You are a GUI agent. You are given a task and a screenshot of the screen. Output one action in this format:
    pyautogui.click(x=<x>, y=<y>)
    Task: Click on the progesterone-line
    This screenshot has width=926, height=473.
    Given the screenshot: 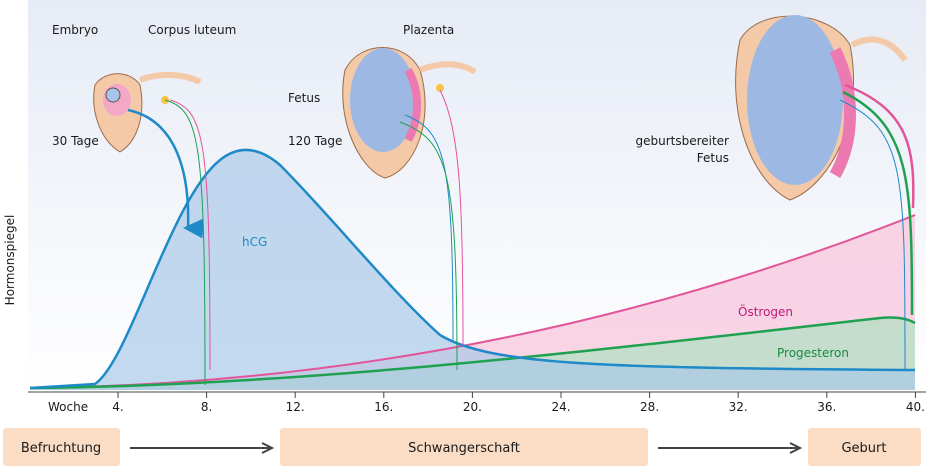 What is the action you would take?
    pyautogui.click(x=472, y=353)
    